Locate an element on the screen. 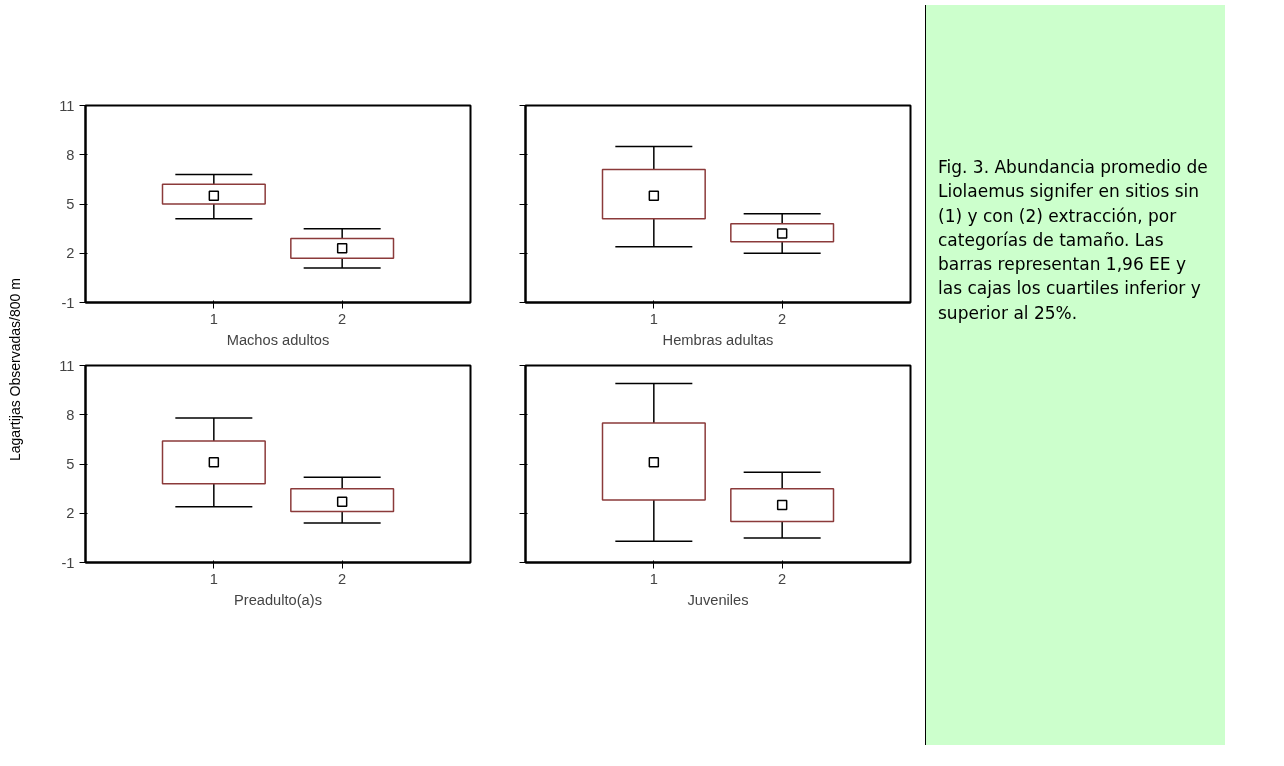  x-axis-title: Juveniles is located at coordinates (718, 599).